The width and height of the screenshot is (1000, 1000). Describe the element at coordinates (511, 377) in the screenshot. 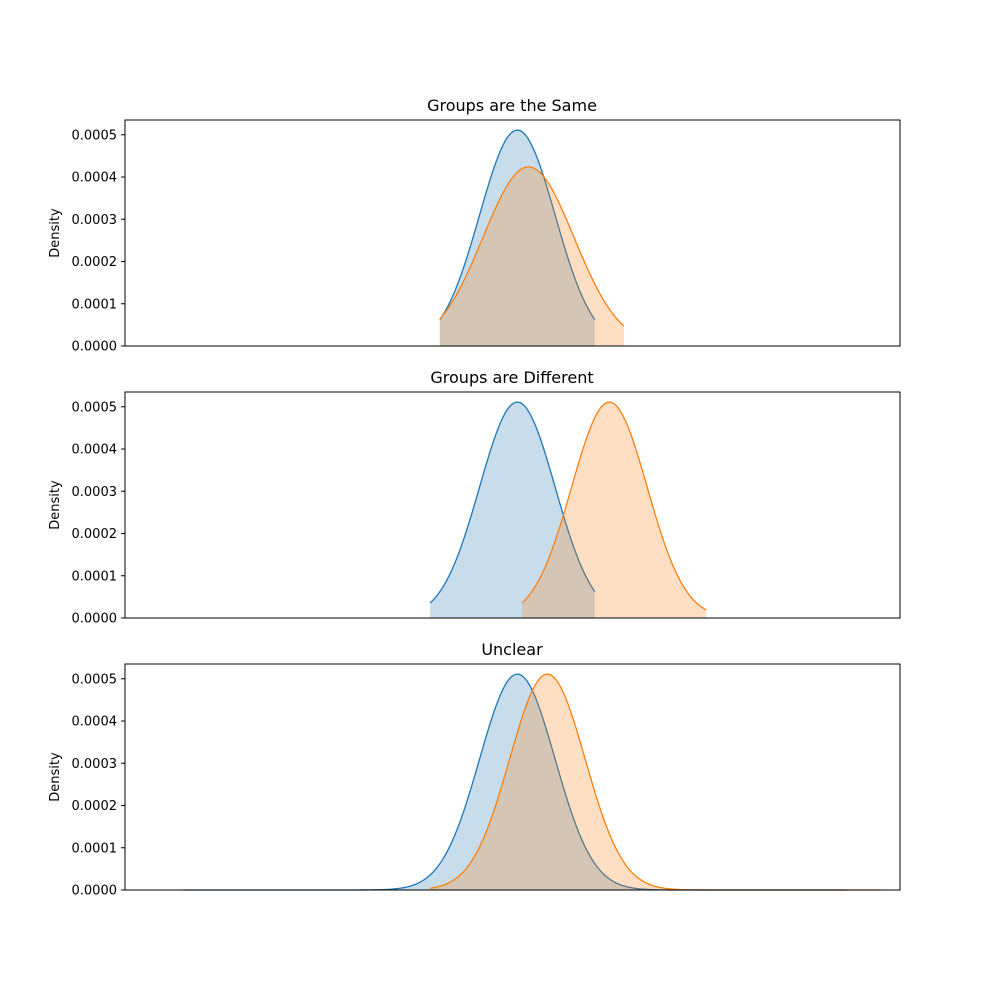

I see `panel-title: Groups are Different` at that location.